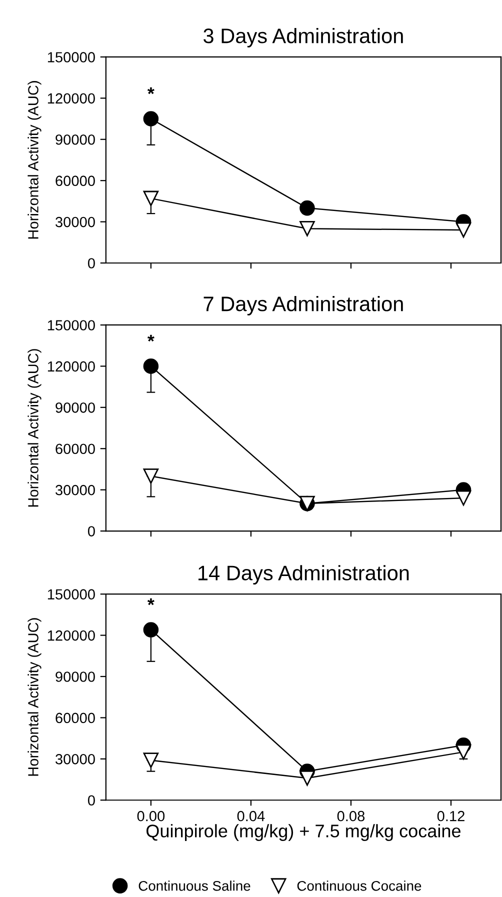  I want to click on x-tick-label: 0.12, so click(450, 816).